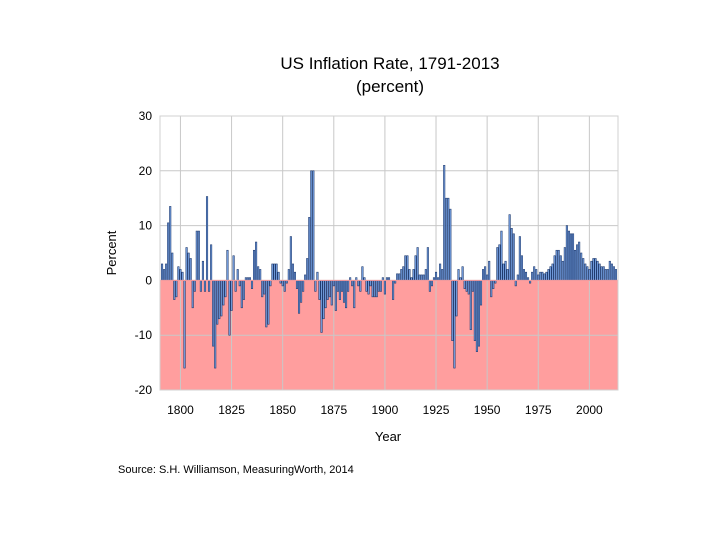 This screenshot has width=720, height=540. Describe the element at coordinates (440, 272) in the screenshot. I see `bar-1927` at that location.